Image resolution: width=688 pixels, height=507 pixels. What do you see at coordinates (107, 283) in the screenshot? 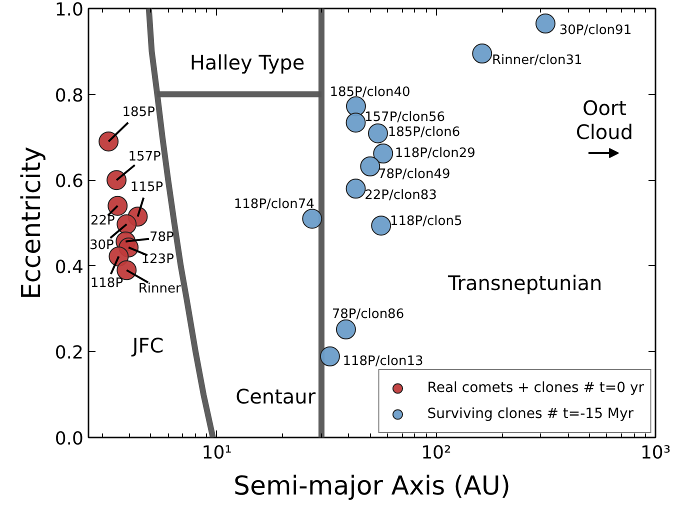
I see `annotation: 118P` at bounding box center [107, 283].